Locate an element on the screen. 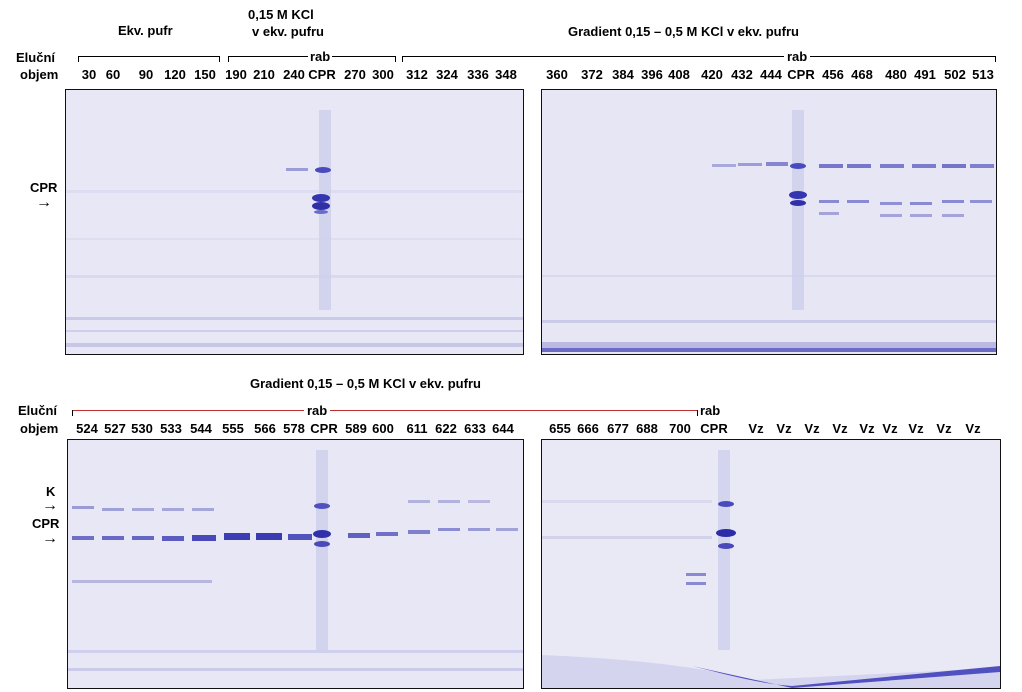  lane-label: 240 is located at coordinates (294, 74).